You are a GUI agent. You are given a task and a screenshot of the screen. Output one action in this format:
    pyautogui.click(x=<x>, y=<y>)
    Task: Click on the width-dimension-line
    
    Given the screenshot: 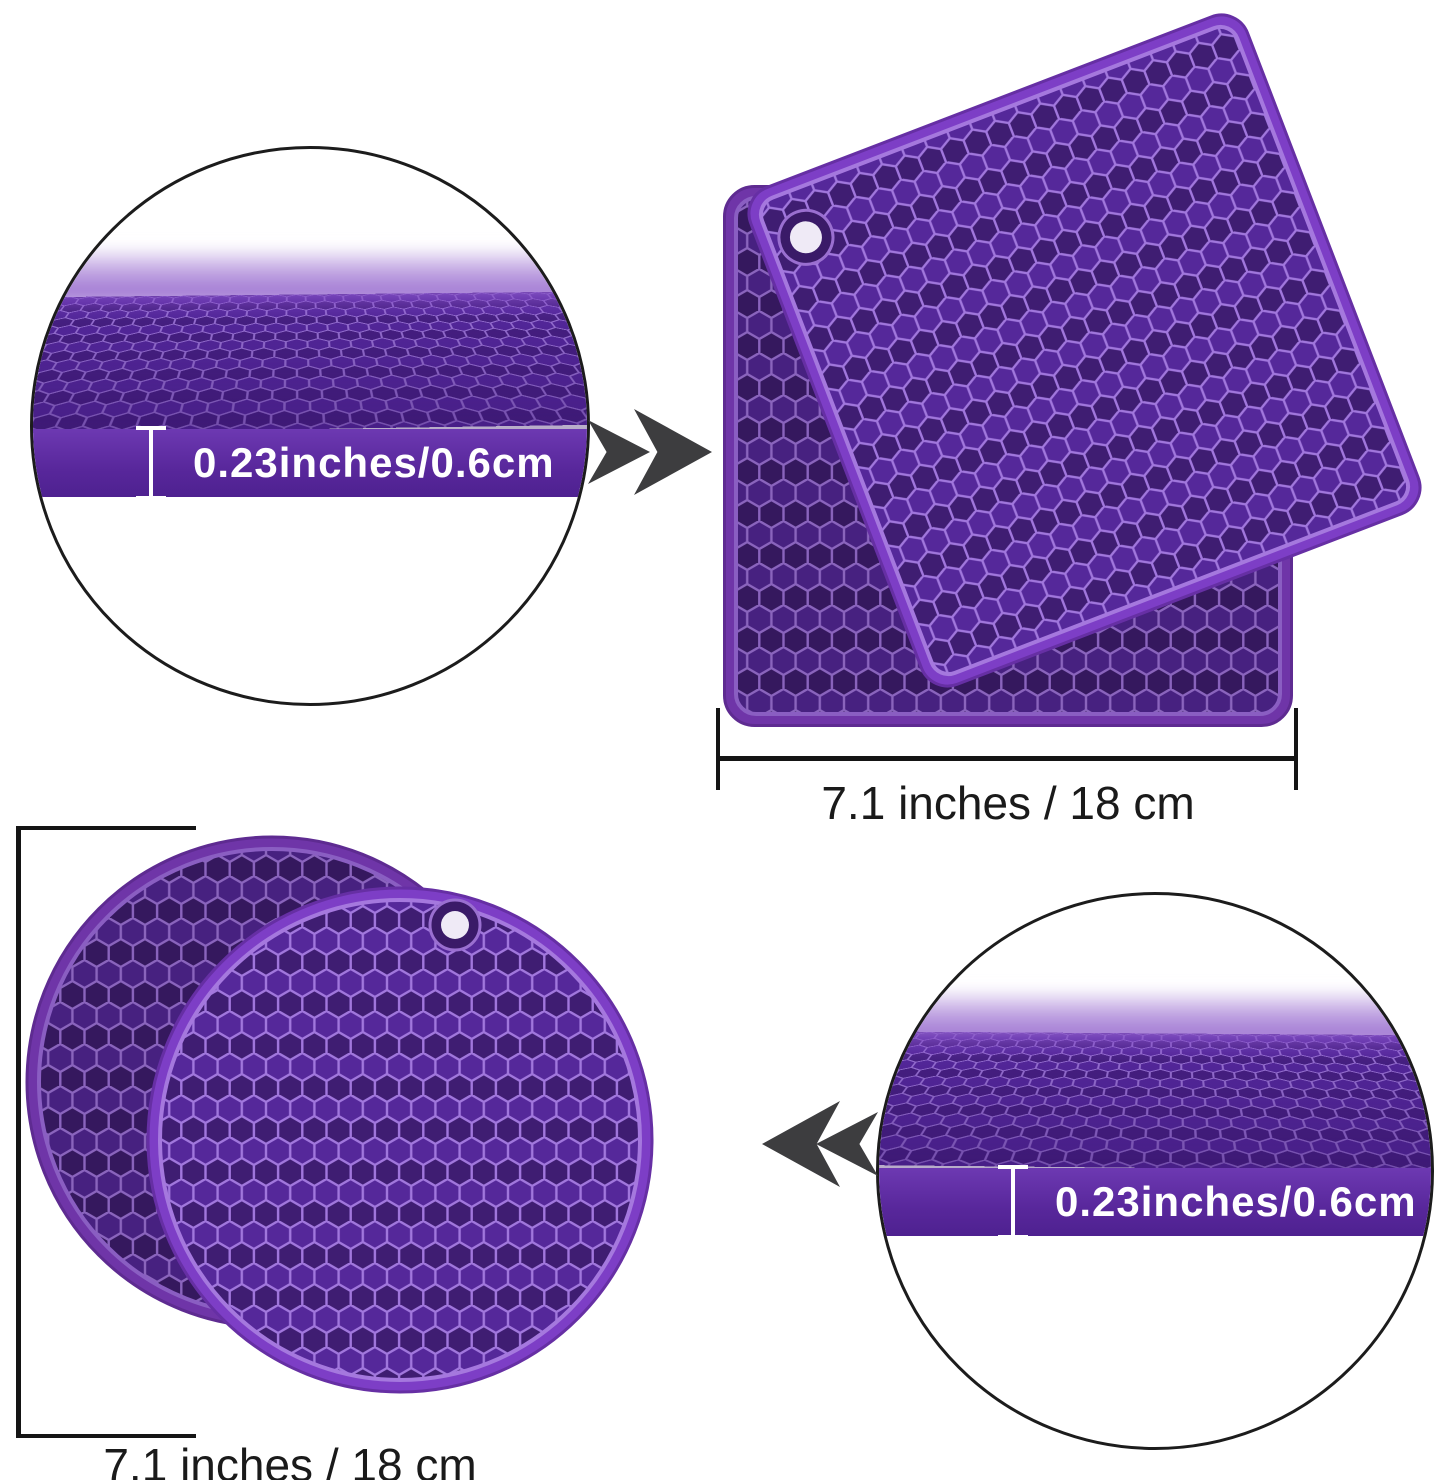 What is the action you would take?
    pyautogui.click(x=1008, y=758)
    